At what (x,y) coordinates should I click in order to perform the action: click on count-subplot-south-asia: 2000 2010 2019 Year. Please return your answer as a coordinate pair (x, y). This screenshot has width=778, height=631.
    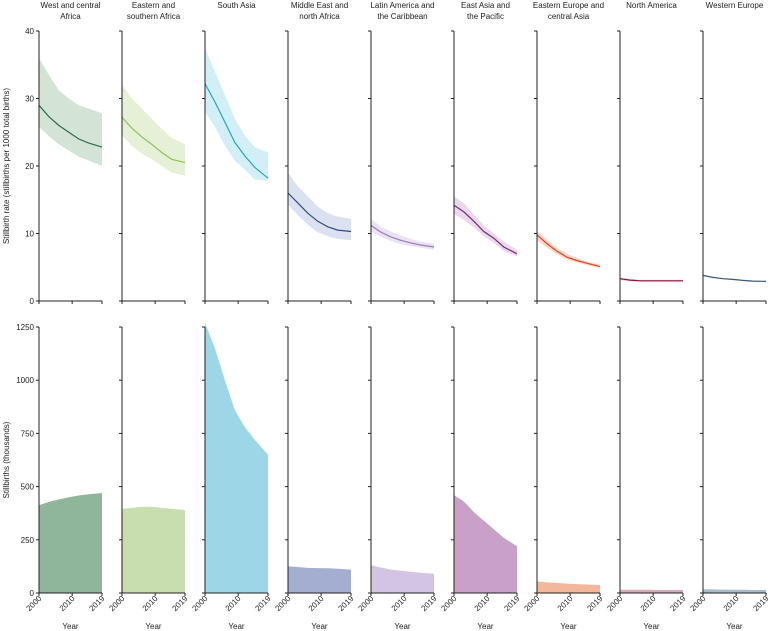
    Looking at the image, I should click on (231, 476).